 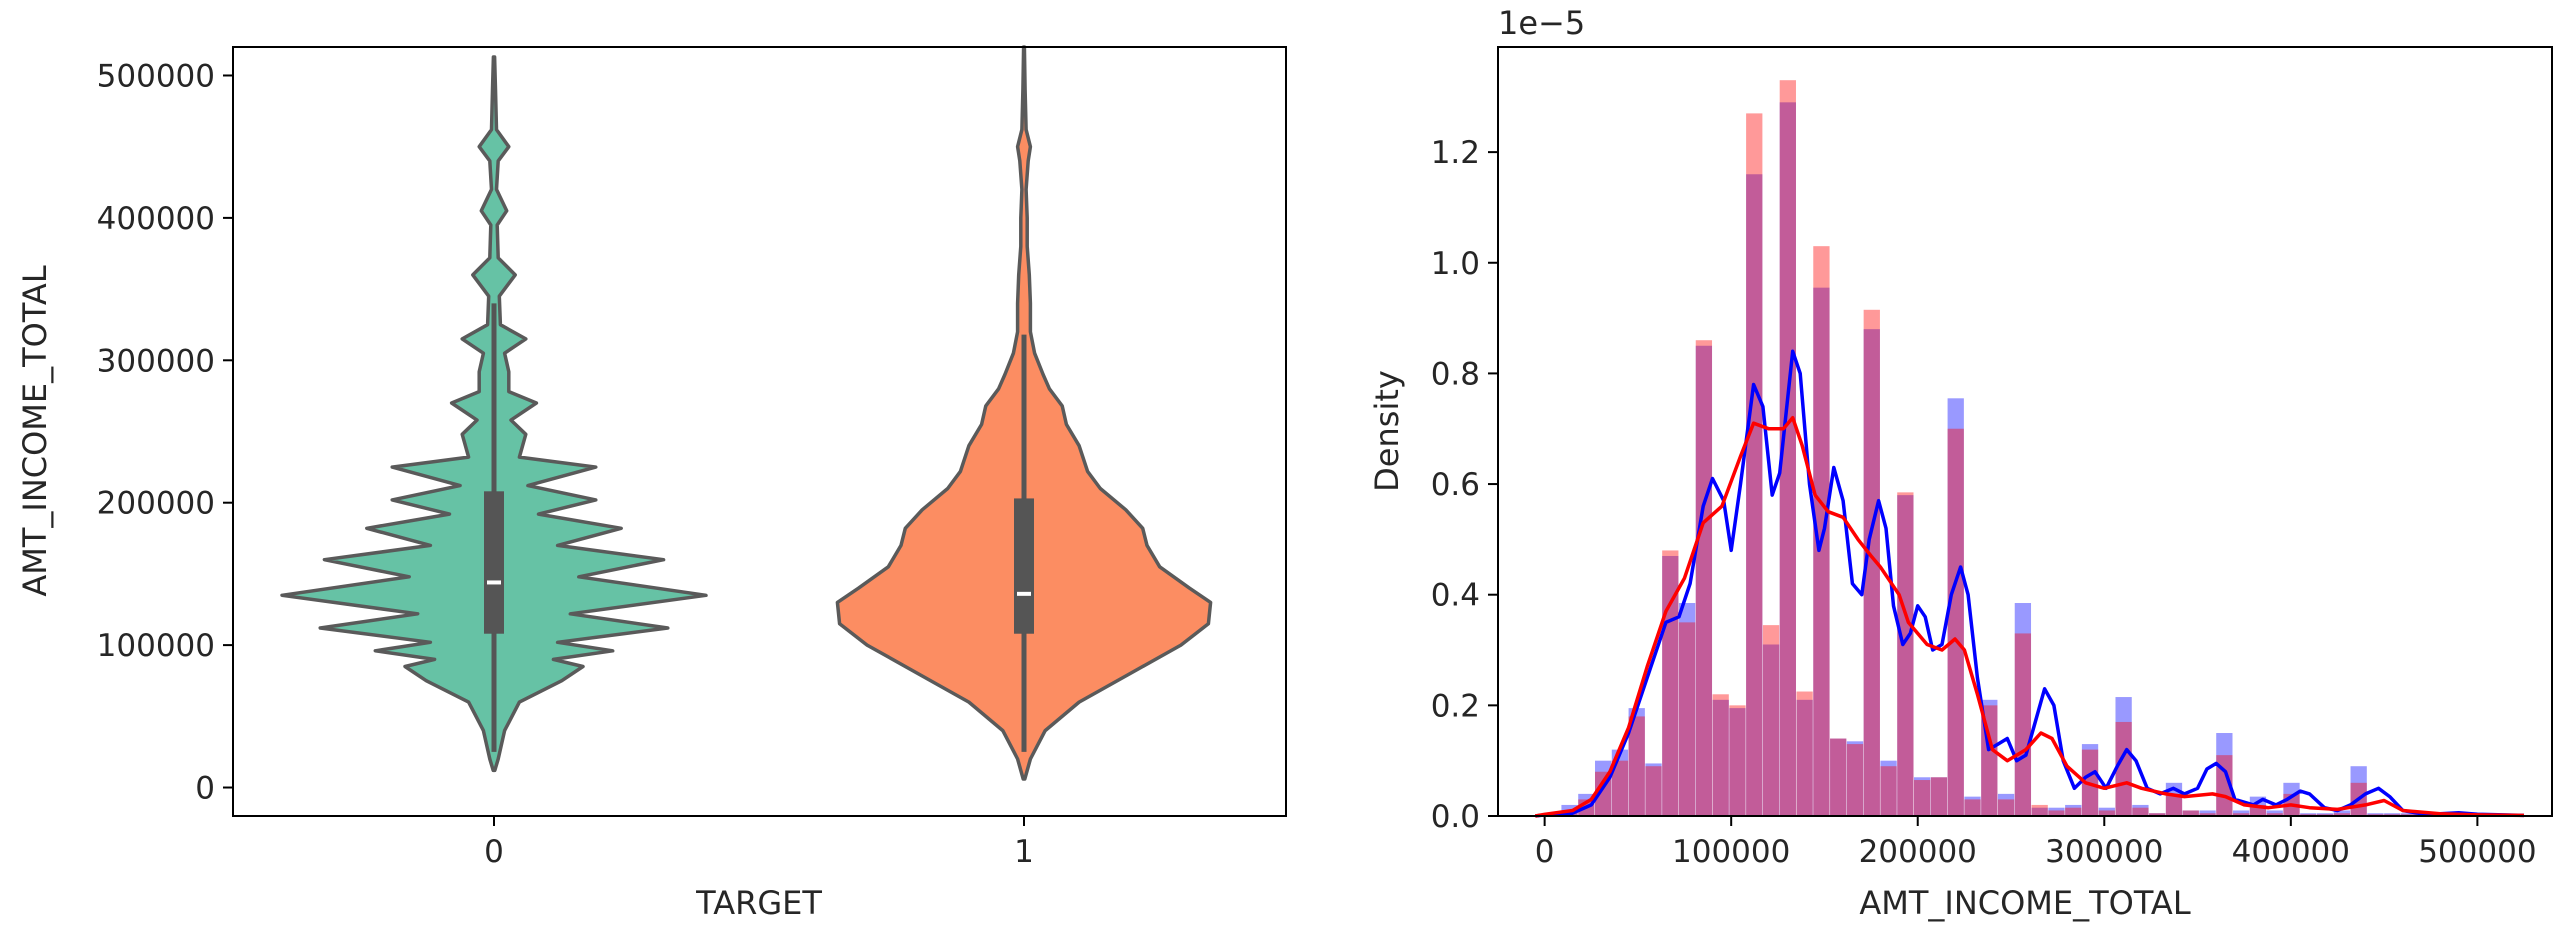 I want to click on histogram-x-axis-label: AMT_INCOME_TOTAL, so click(x=2024, y=903).